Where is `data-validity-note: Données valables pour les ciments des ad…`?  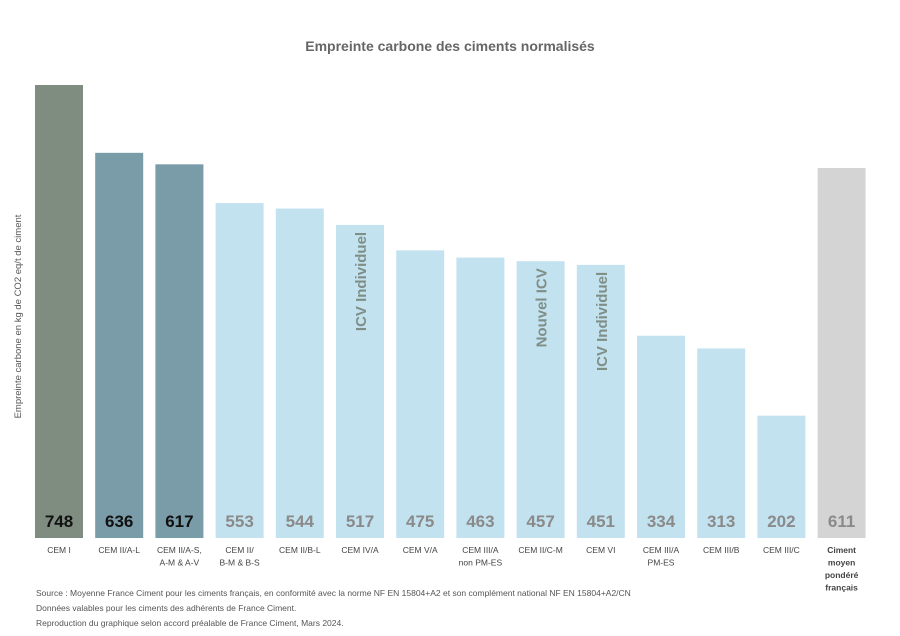
data-validity-note: Données valables pour les ciments des ad… is located at coordinates (166, 608).